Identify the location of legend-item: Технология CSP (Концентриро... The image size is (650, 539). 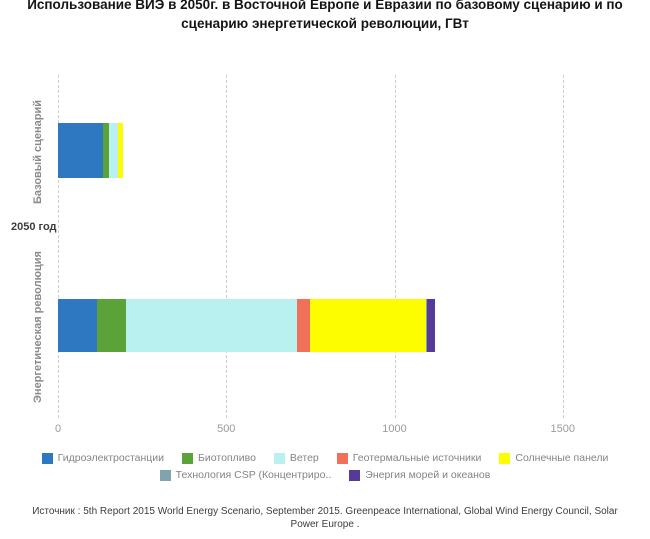
(245, 475).